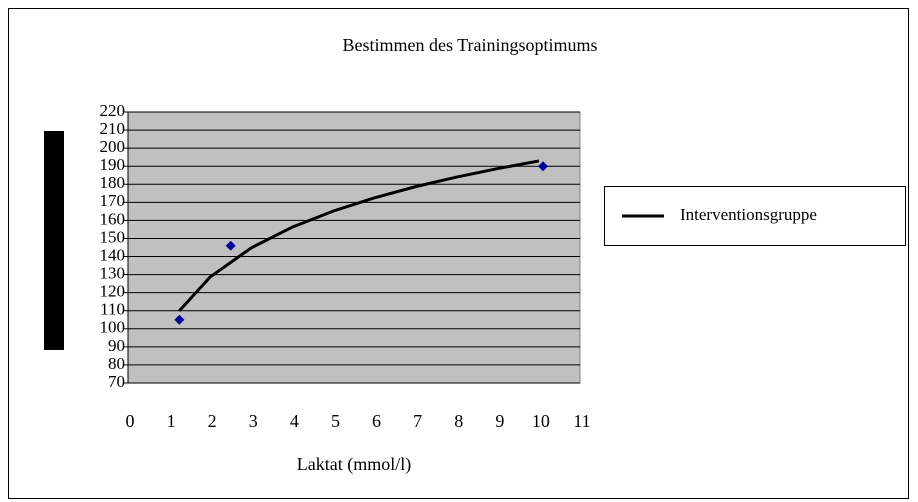  What do you see at coordinates (458, 421) in the screenshot?
I see `x-tick-label: 8` at bounding box center [458, 421].